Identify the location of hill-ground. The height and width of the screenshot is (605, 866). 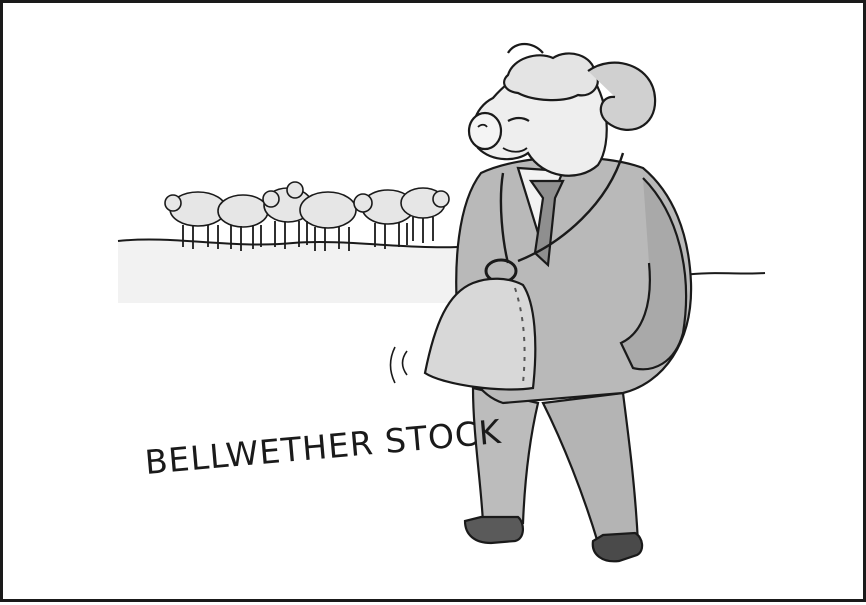
(441, 270).